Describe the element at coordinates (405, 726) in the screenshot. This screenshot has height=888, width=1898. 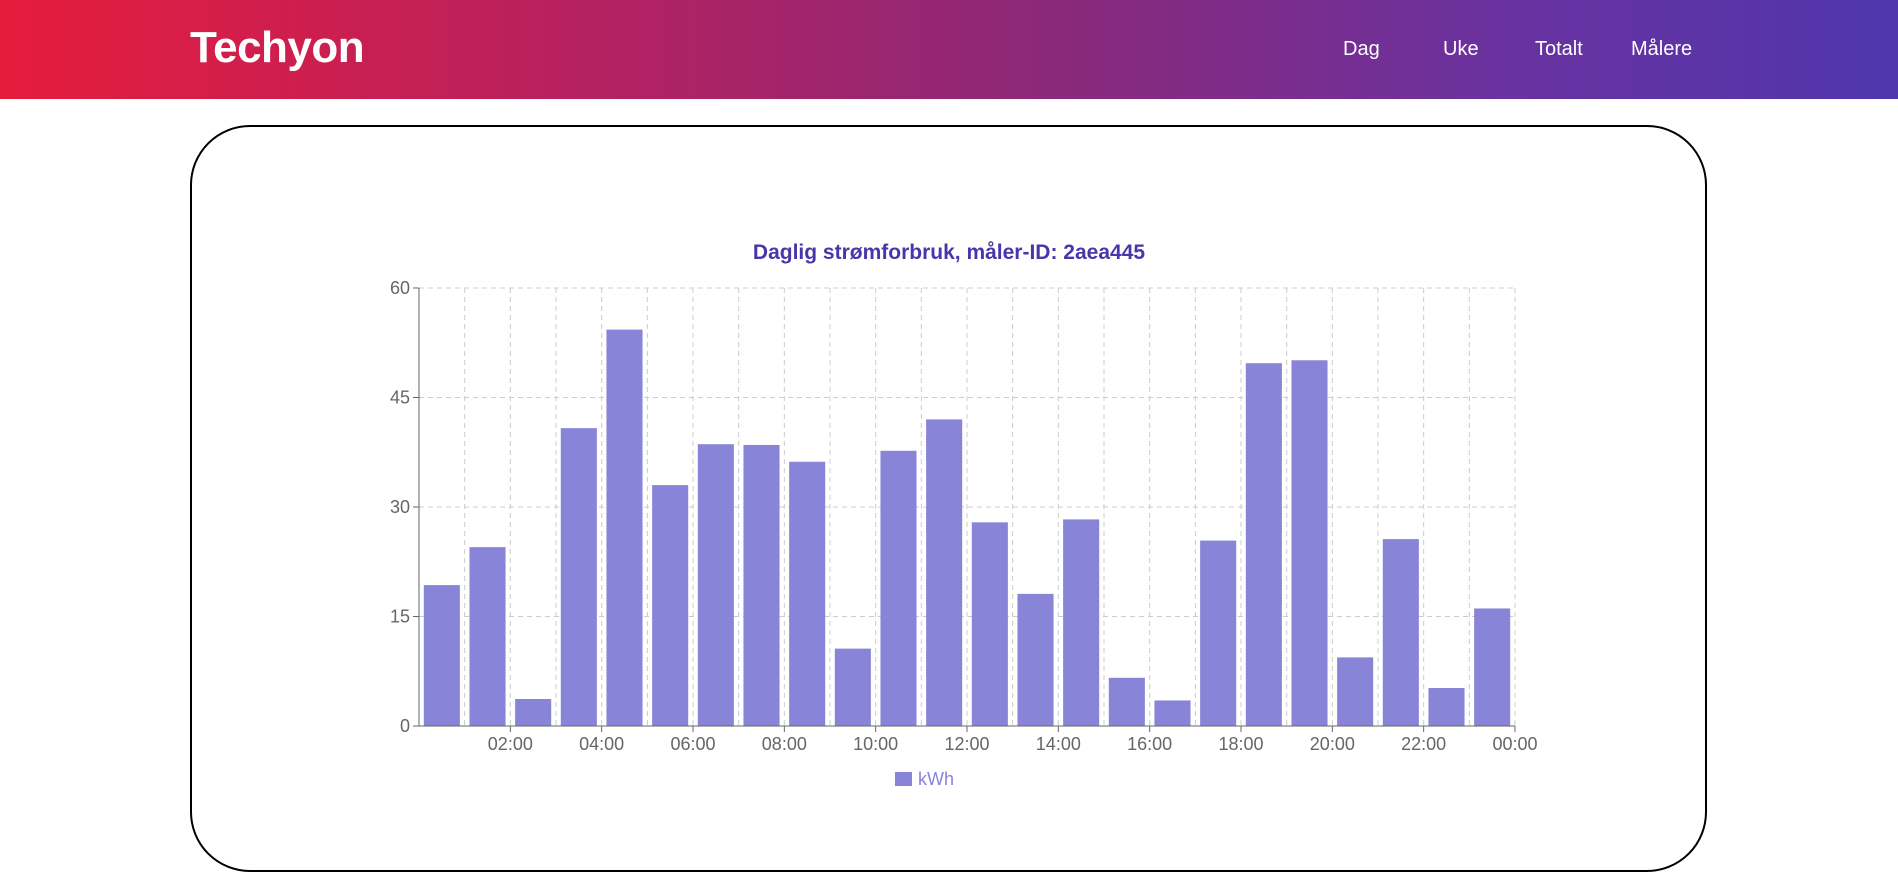
I see `y-tick-label: 0` at that location.